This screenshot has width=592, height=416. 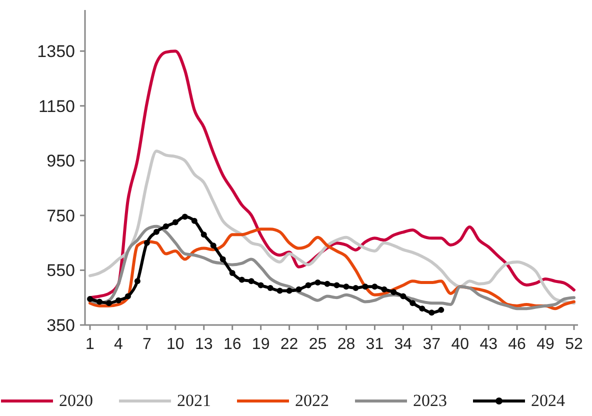 What do you see at coordinates (232, 344) in the screenshot?
I see `x-tick-label: 16` at bounding box center [232, 344].